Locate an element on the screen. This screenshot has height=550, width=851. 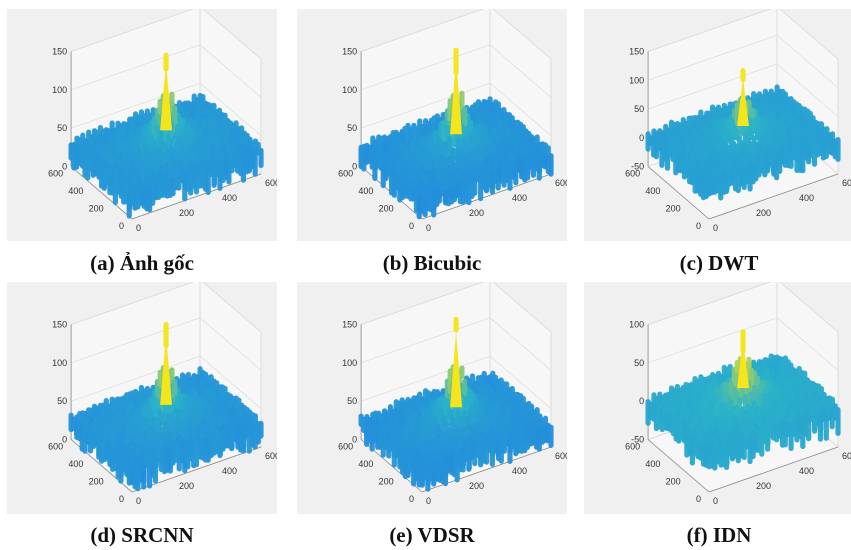
figure-caption: (e) VDSR is located at coordinates (432, 535).